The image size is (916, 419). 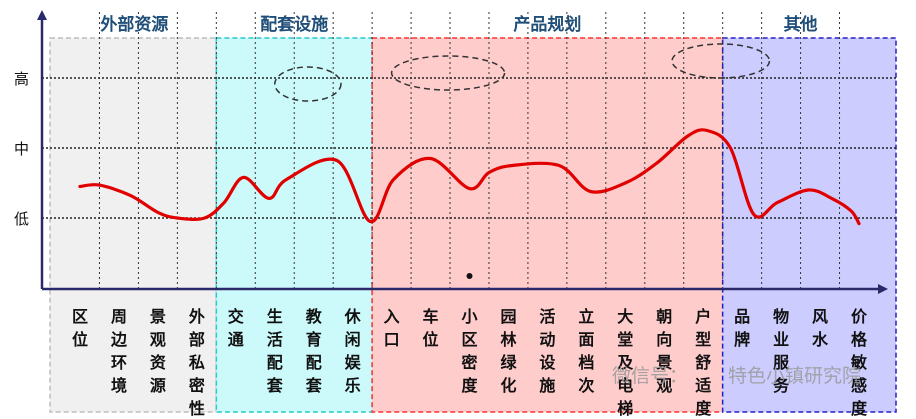 What do you see at coordinates (353, 351) in the screenshot?
I see `category-label: 休闲娱乐` at bounding box center [353, 351].